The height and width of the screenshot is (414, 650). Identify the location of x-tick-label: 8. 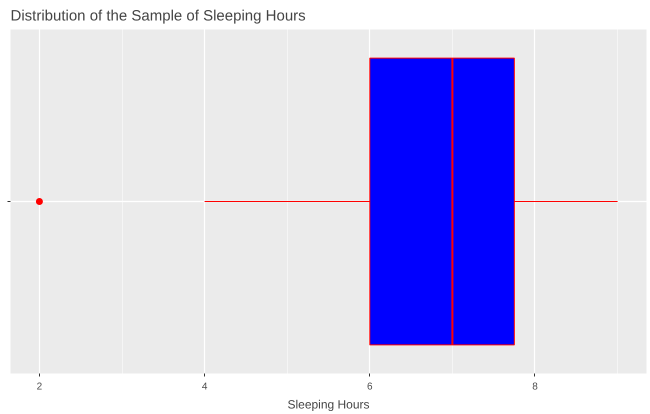
(535, 387).